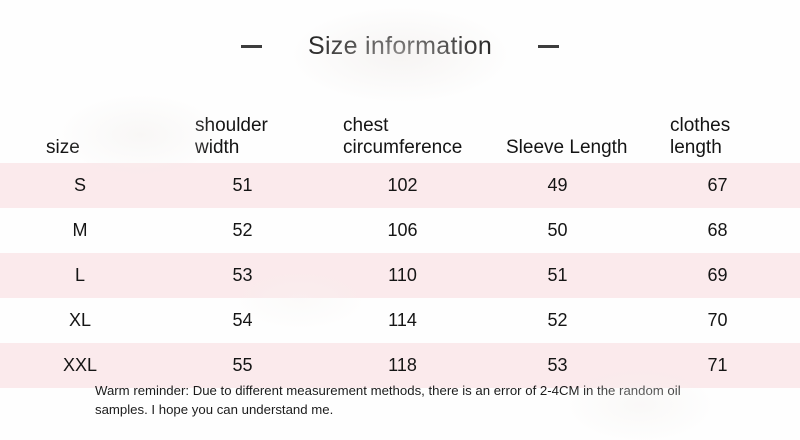 This screenshot has width=800, height=440. Describe the element at coordinates (242, 230) in the screenshot. I see `cell-shoulder-width: 52` at that location.